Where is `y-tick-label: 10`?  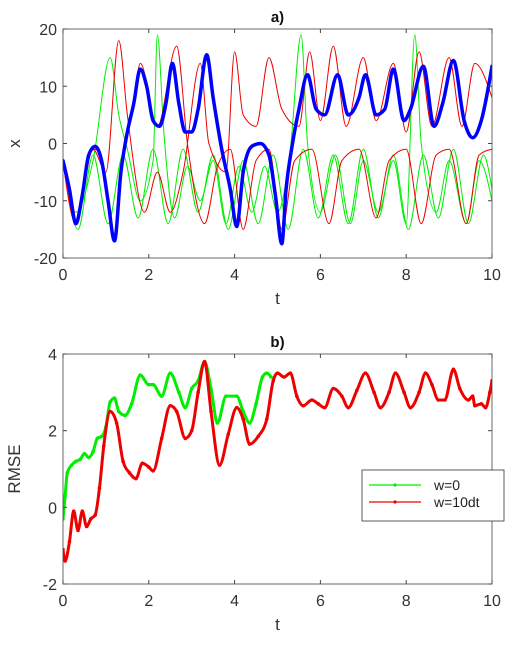
y-tick-label: 10 is located at coordinates (48, 87).